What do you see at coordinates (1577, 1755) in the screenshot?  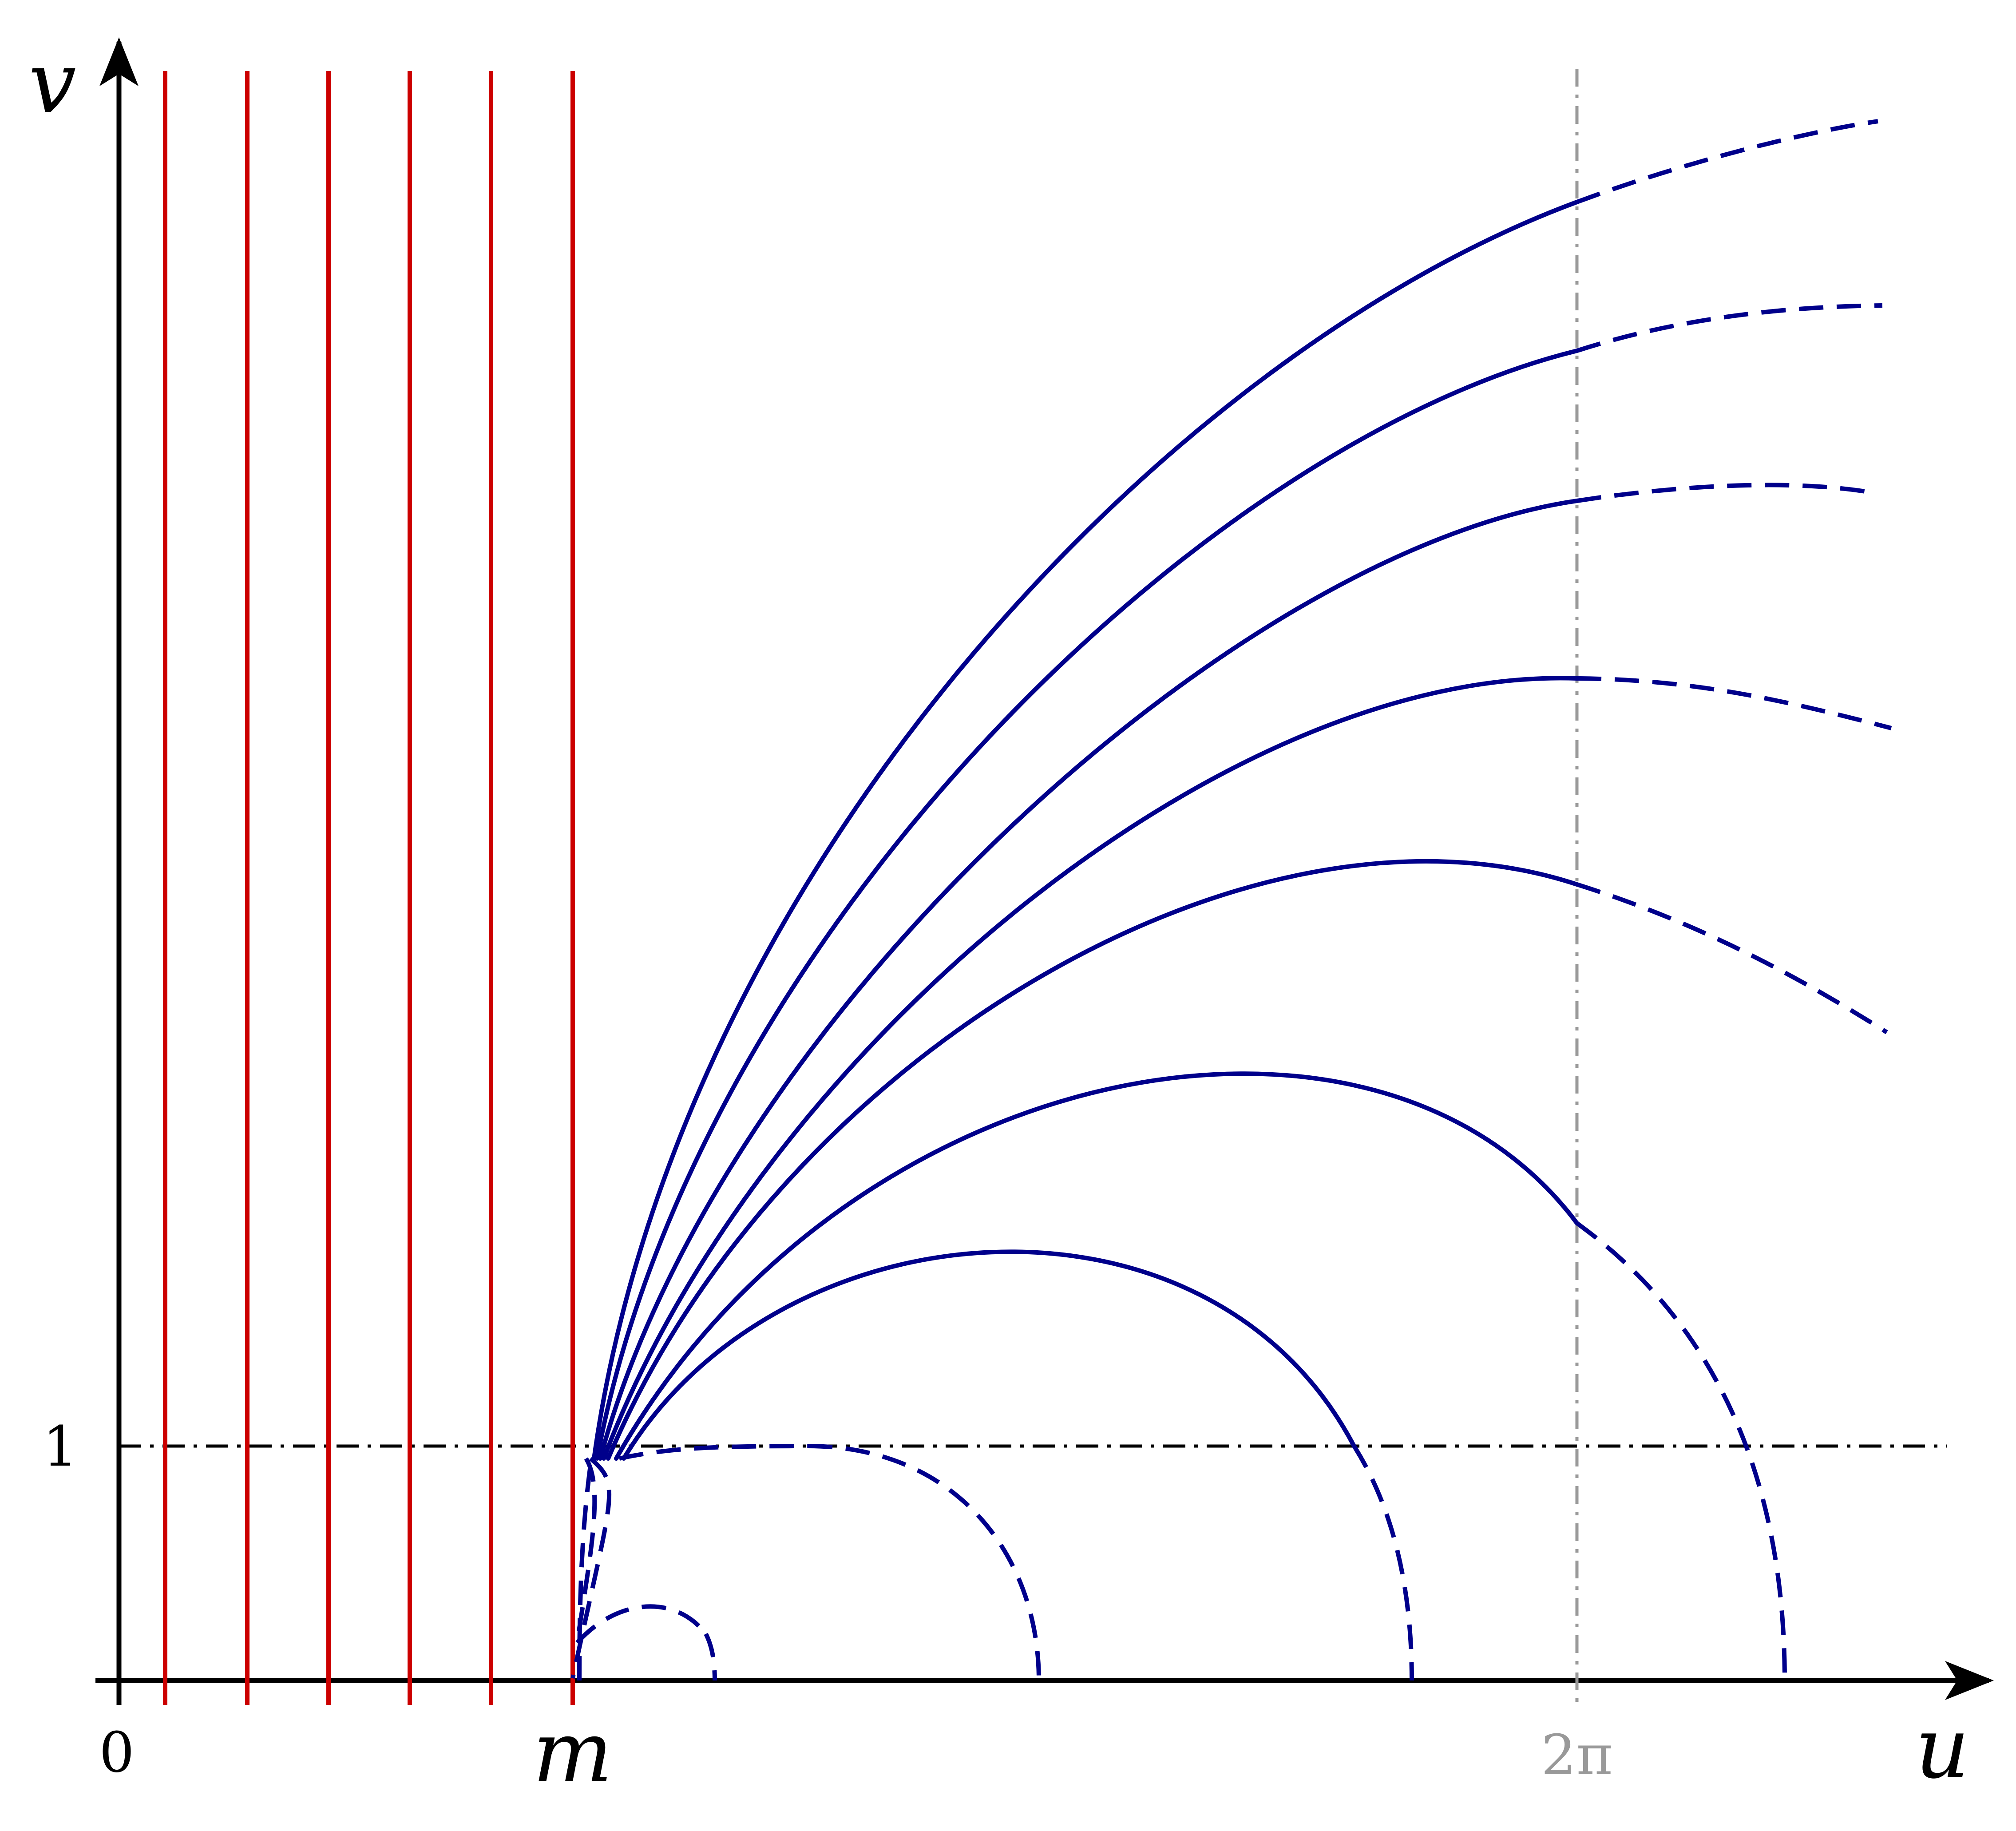 I see `two-pi-label: 2π` at bounding box center [1577, 1755].